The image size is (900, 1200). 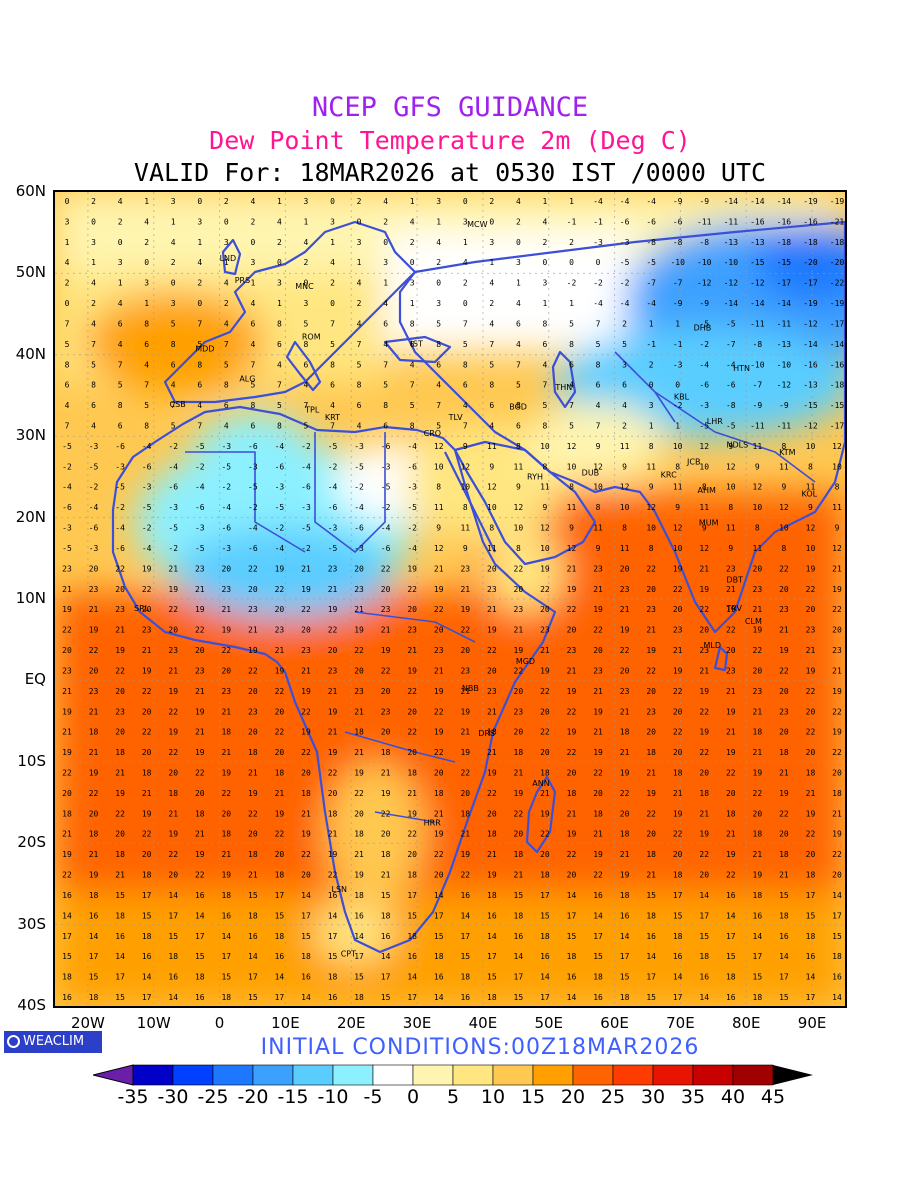 What do you see at coordinates (280, 997) in the screenshot?
I see `grid-value: 17` at bounding box center [280, 997].